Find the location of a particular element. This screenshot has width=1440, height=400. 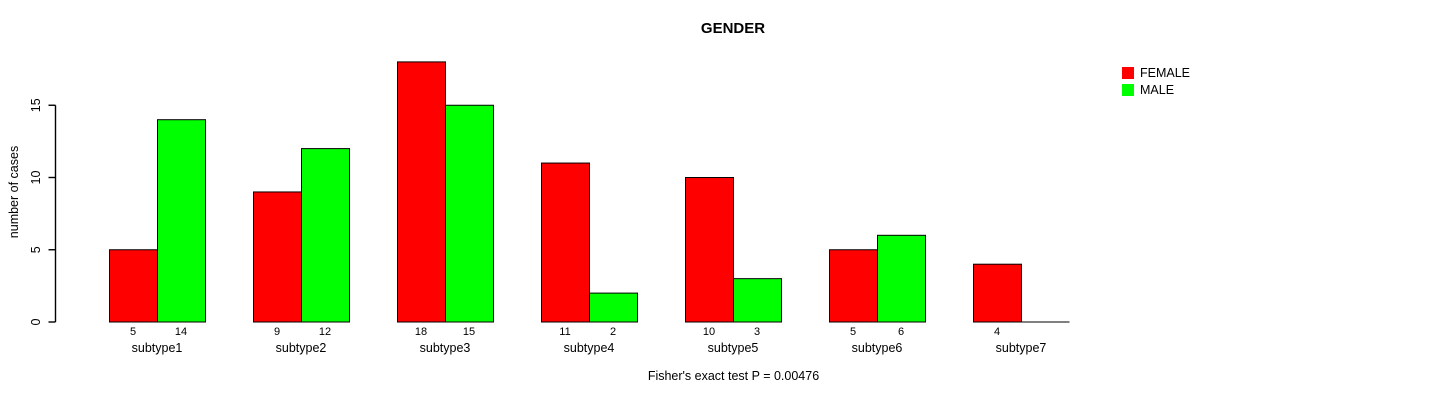

y-tick-label: 10 is located at coordinates (36, 178).